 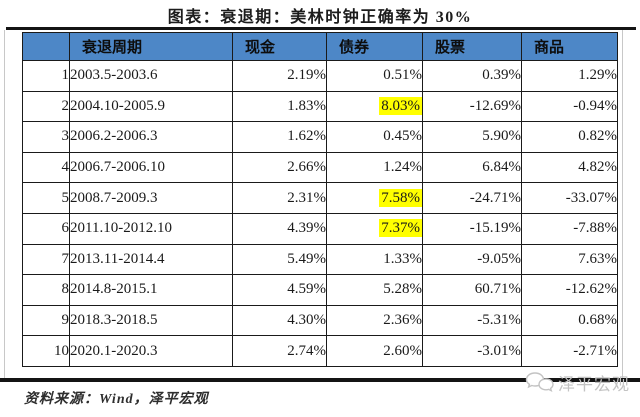 I want to click on highlighted-value: 7.58%, so click(x=400, y=197).